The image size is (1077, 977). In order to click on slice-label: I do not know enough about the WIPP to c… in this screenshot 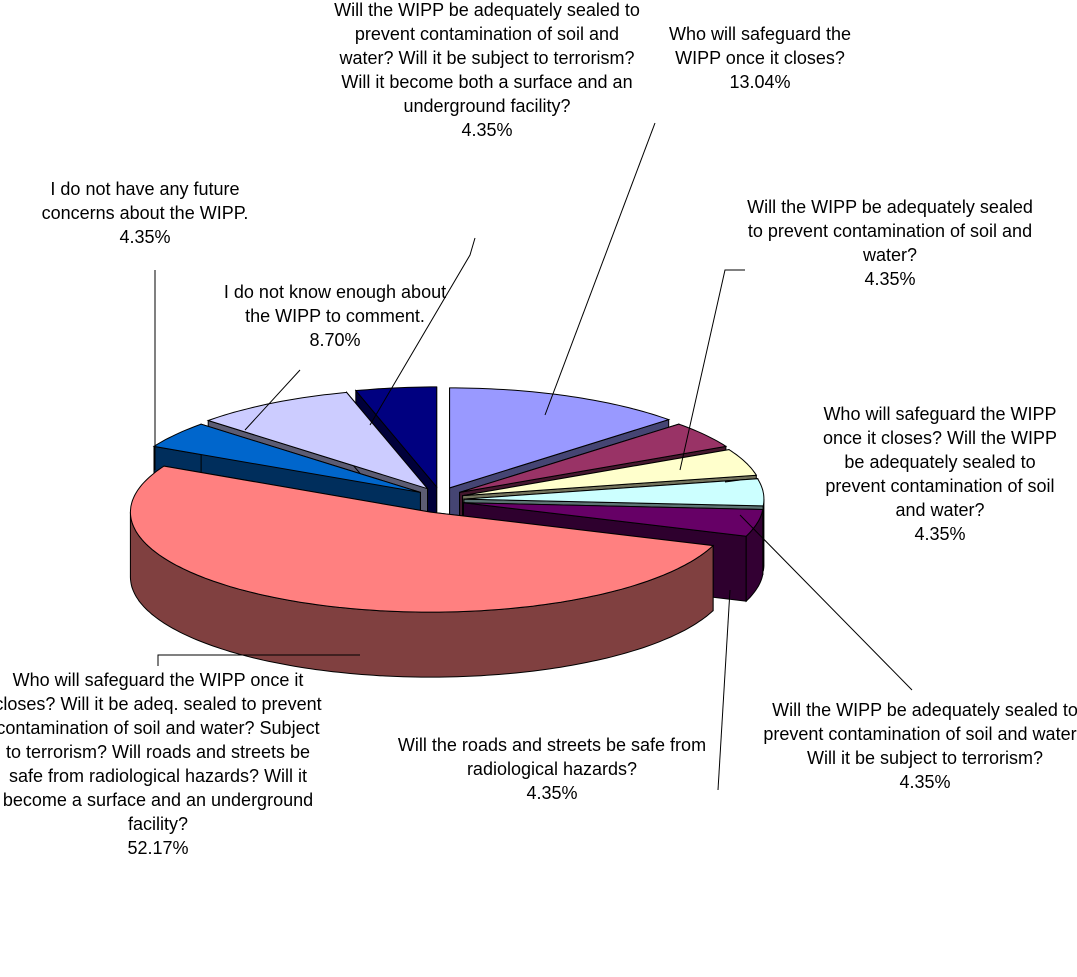, I will do `click(335, 316)`.